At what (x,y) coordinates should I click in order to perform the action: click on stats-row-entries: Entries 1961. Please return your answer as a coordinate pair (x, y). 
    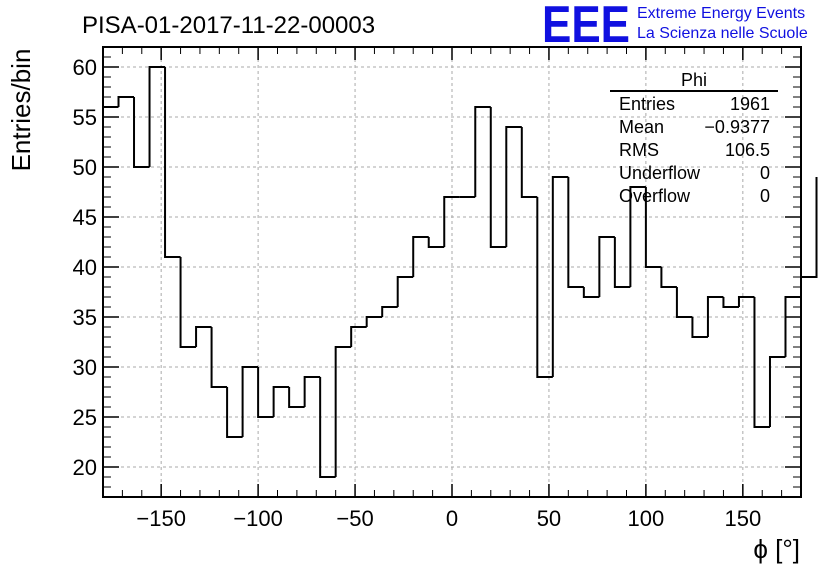
    Looking at the image, I should click on (694, 104).